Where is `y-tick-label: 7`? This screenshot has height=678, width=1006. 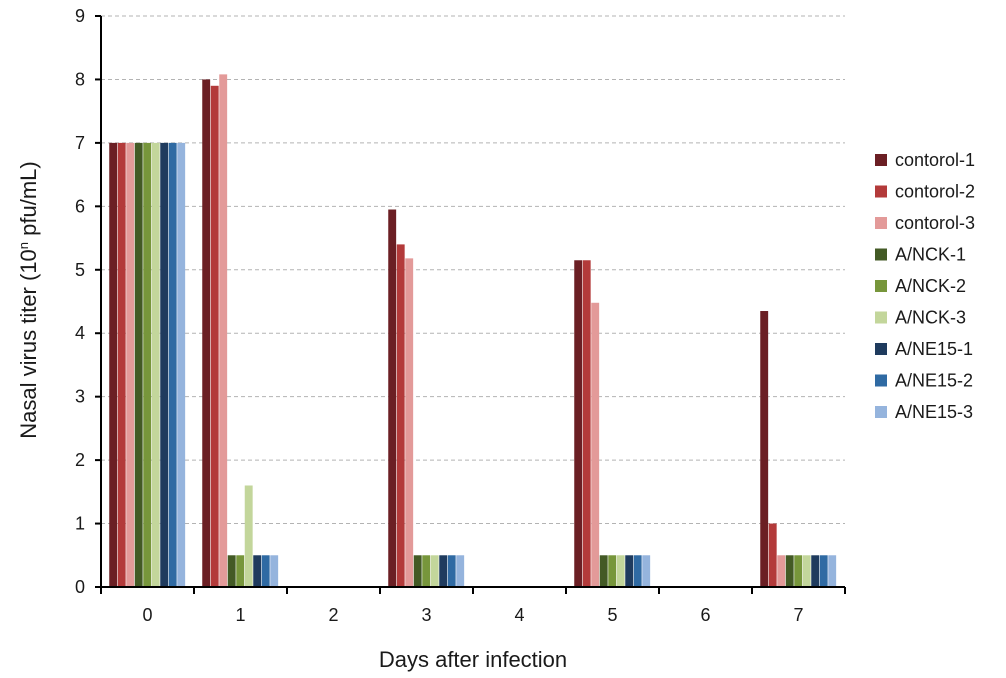
y-tick-label: 7 is located at coordinates (80, 143).